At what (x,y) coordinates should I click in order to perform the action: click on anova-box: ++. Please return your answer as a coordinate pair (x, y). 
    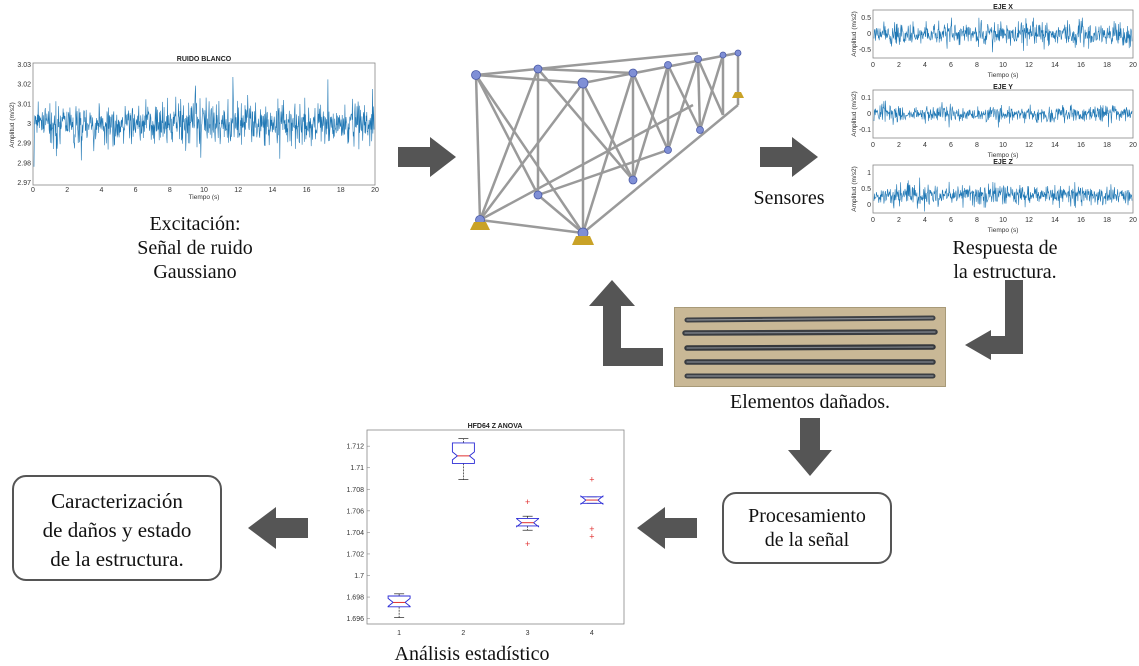
    Looking at the image, I should click on (528, 523).